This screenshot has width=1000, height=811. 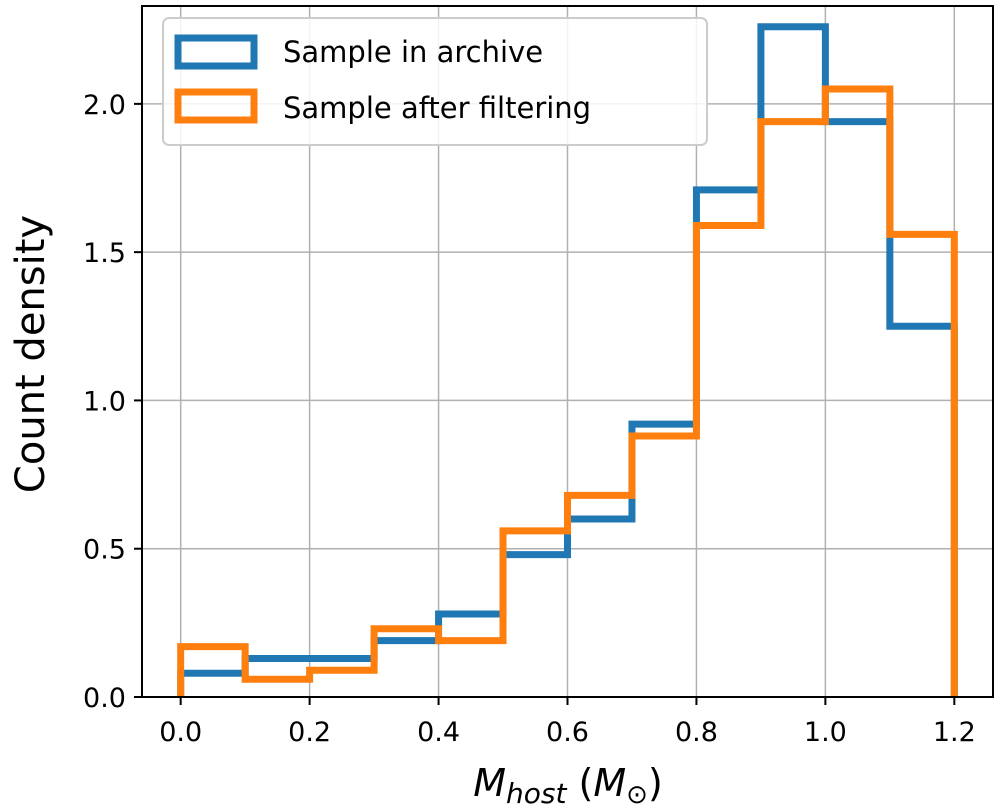 I want to click on x-tick-label-3: 0.6, so click(x=567, y=732).